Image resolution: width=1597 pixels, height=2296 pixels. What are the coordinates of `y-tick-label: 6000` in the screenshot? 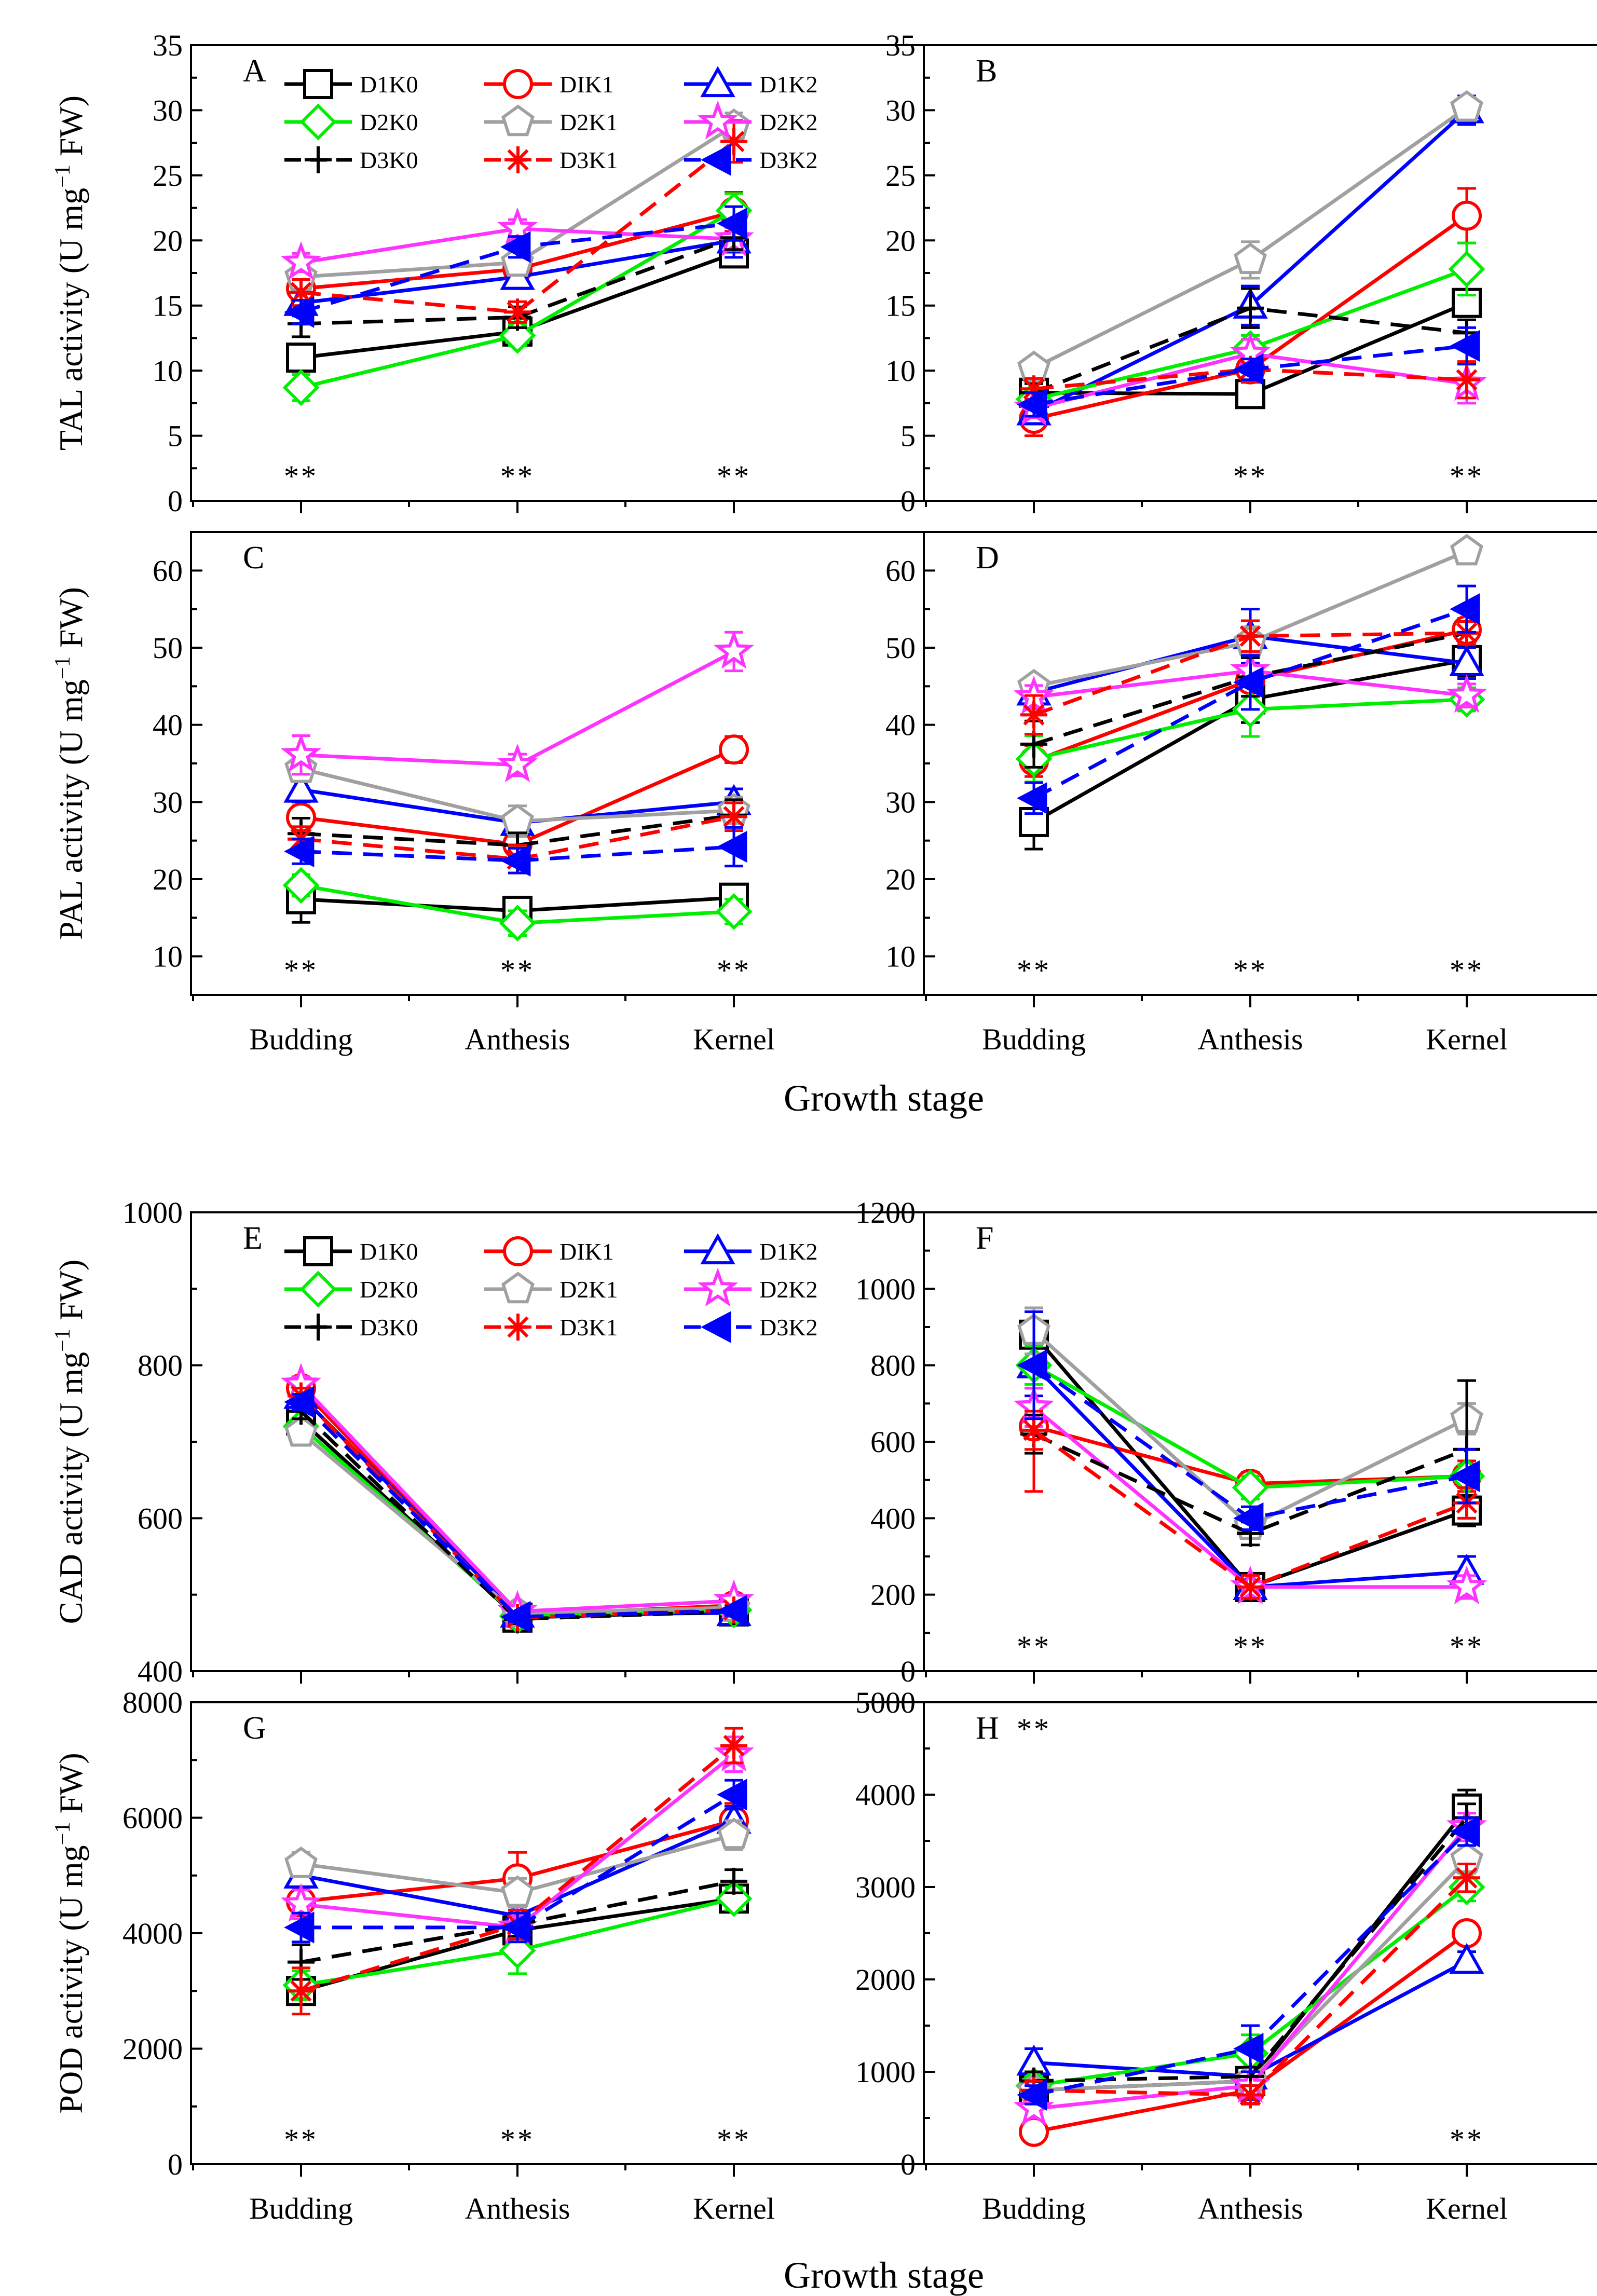 It's located at (152, 1818).